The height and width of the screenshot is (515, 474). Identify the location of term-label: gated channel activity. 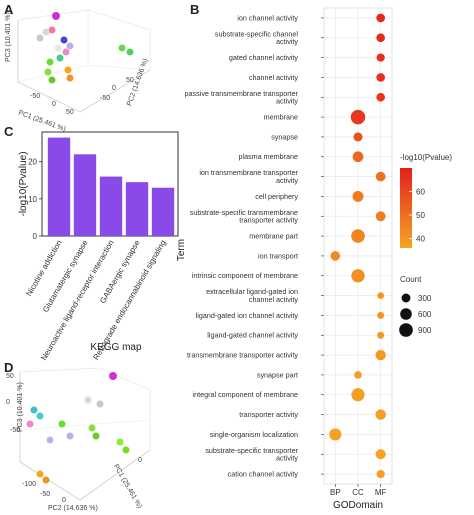
(264, 57).